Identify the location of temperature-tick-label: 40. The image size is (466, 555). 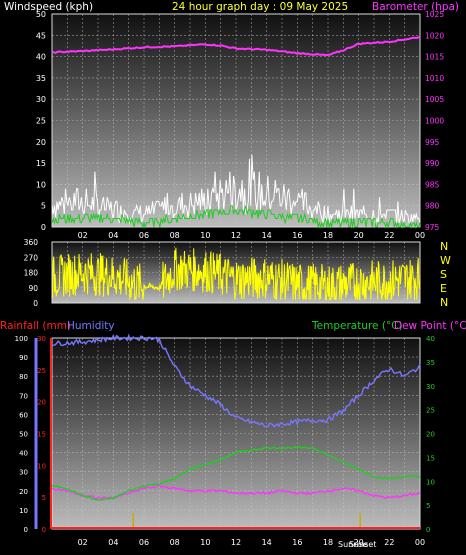
(430, 339).